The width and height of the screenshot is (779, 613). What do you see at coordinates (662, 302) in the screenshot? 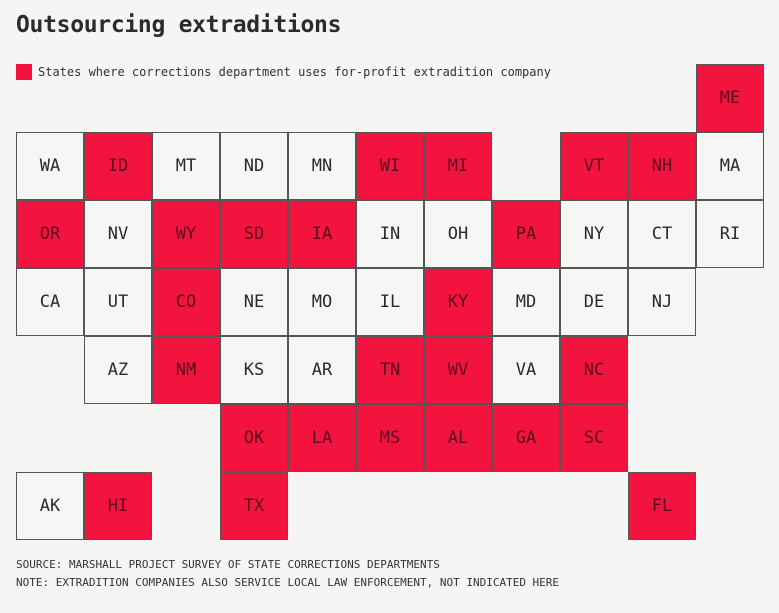
I see `state-tile-nj: NJ` at bounding box center [662, 302].